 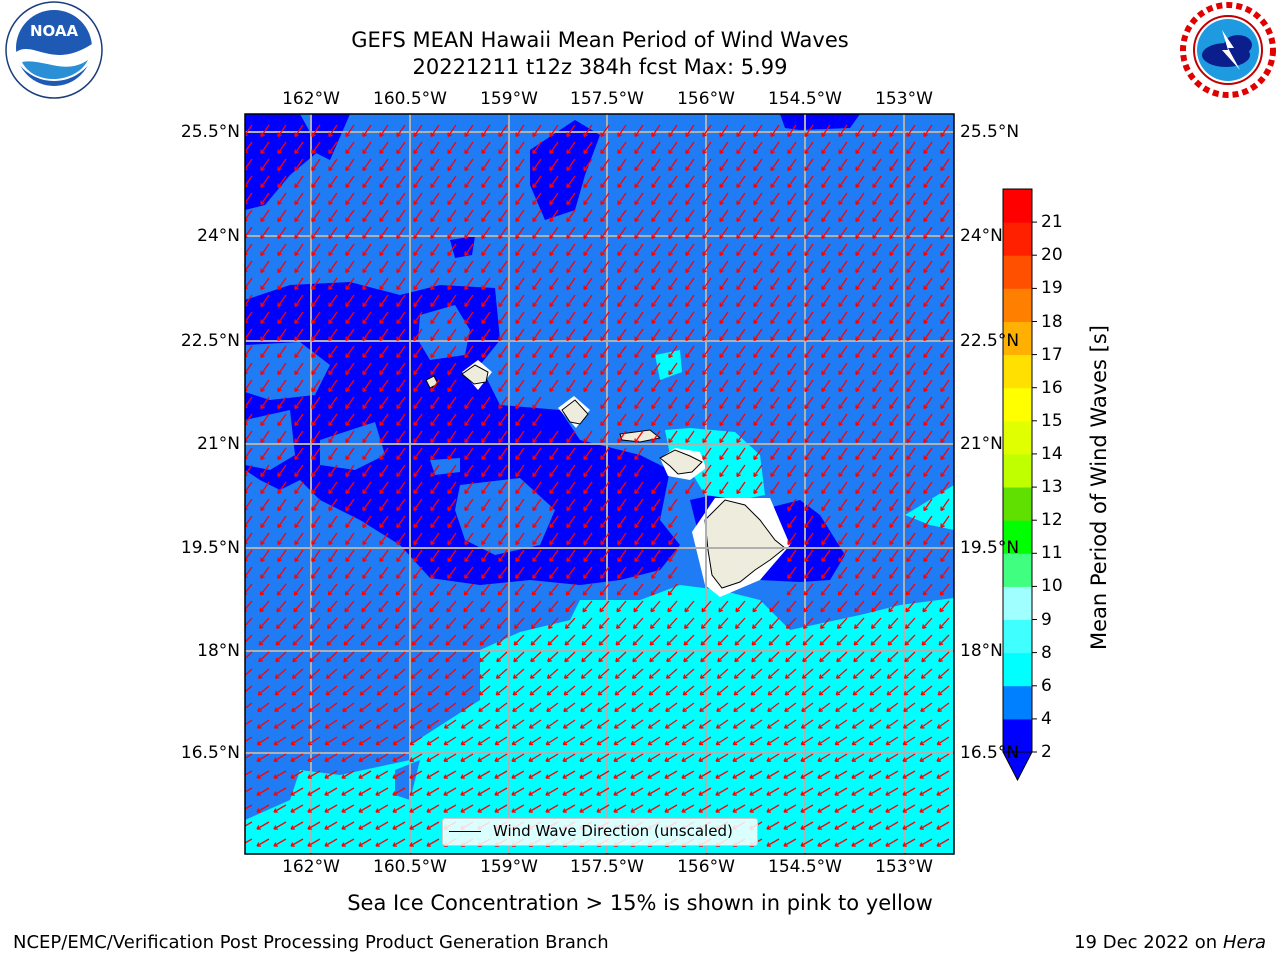 What do you see at coordinates (311, 99) in the screenshot?
I see `lon-tick-top: 162°W` at bounding box center [311, 99].